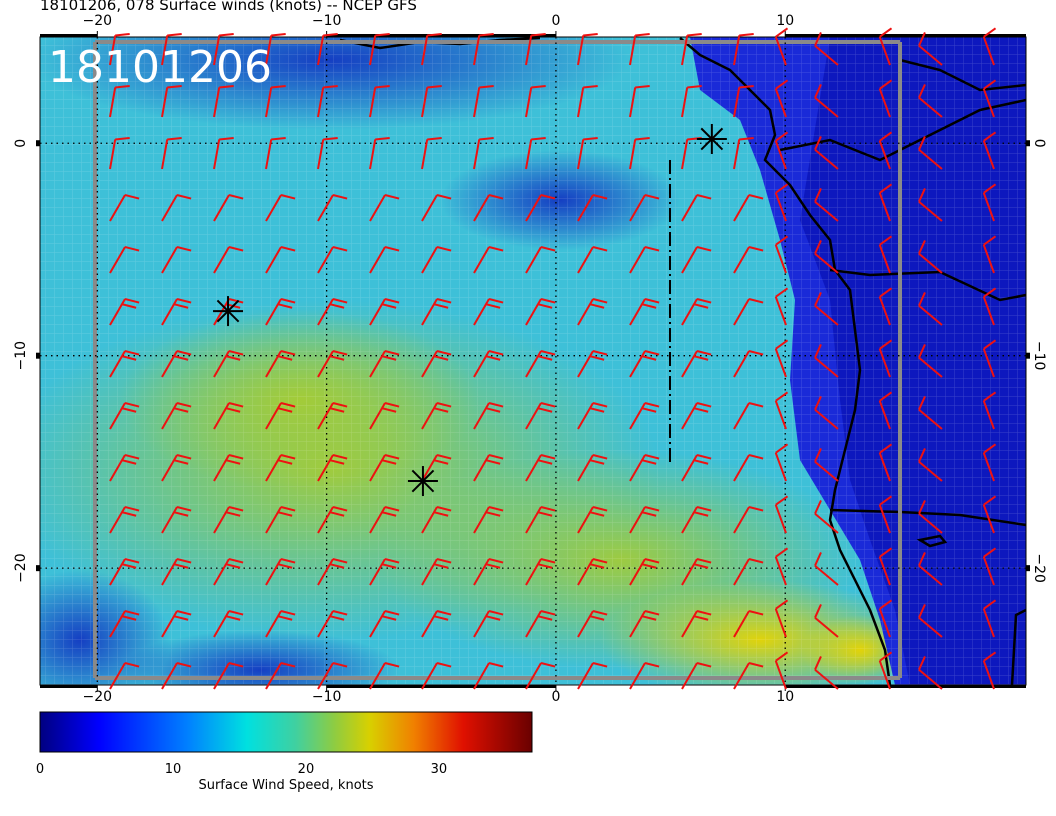 The height and width of the screenshot is (816, 1056). I want to click on colorbar-tick-label: 20, so click(306, 769).